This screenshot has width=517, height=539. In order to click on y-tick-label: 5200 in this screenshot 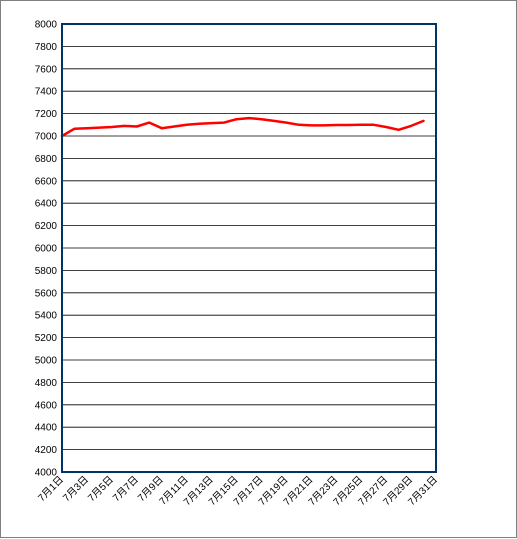, I will do `click(46, 338)`.